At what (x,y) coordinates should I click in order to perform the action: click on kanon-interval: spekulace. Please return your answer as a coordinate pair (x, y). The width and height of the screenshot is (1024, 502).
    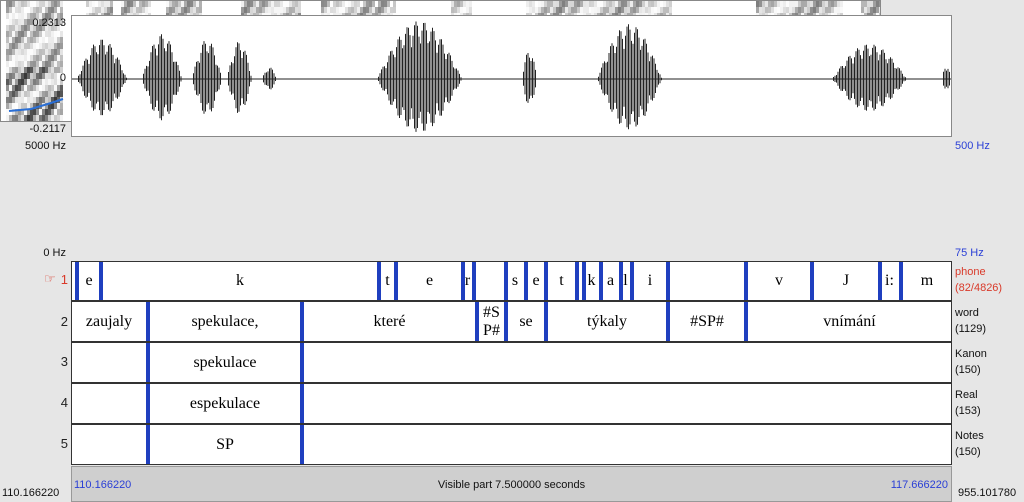
    Looking at the image, I should click on (225, 362).